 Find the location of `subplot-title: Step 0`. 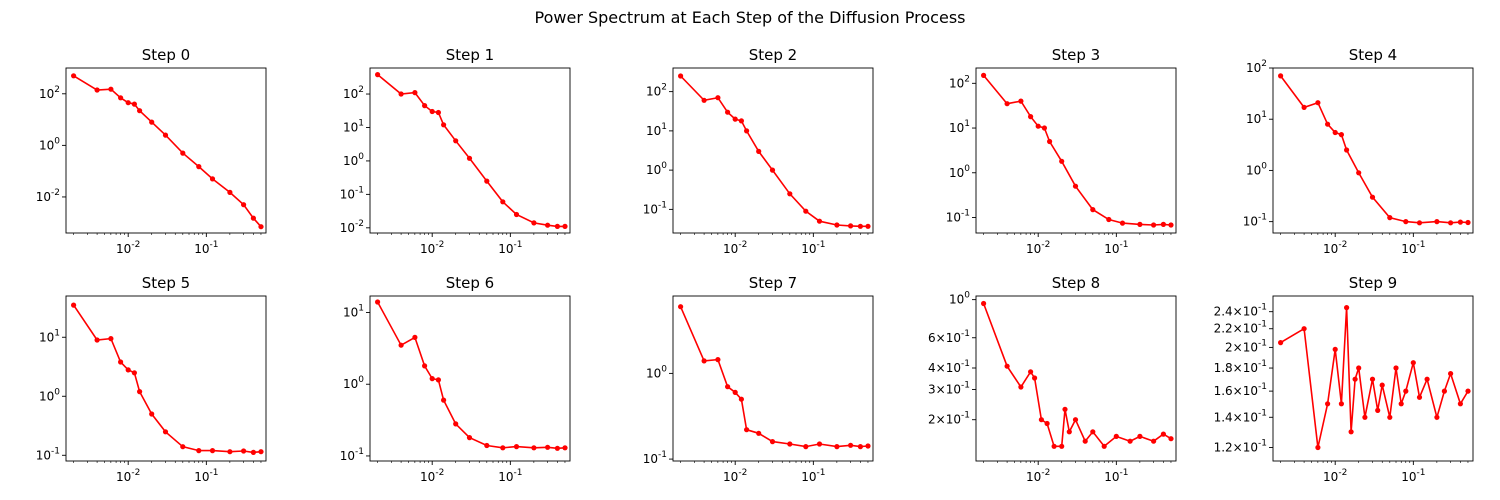

subplot-title: Step 0 is located at coordinates (166, 55).